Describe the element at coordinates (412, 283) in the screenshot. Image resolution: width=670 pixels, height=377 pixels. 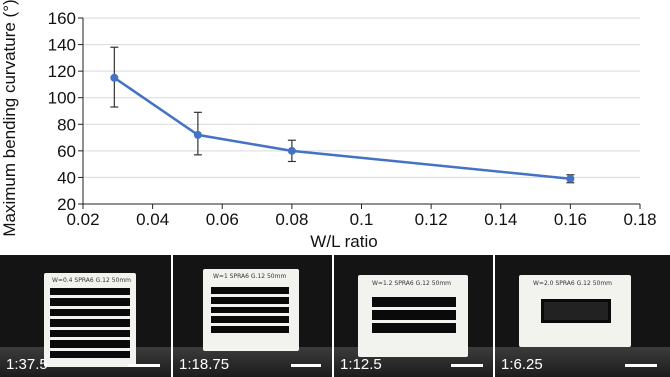
I see `sheet-caption: W=1.2 SPRA6 G.12 50mm` at that location.